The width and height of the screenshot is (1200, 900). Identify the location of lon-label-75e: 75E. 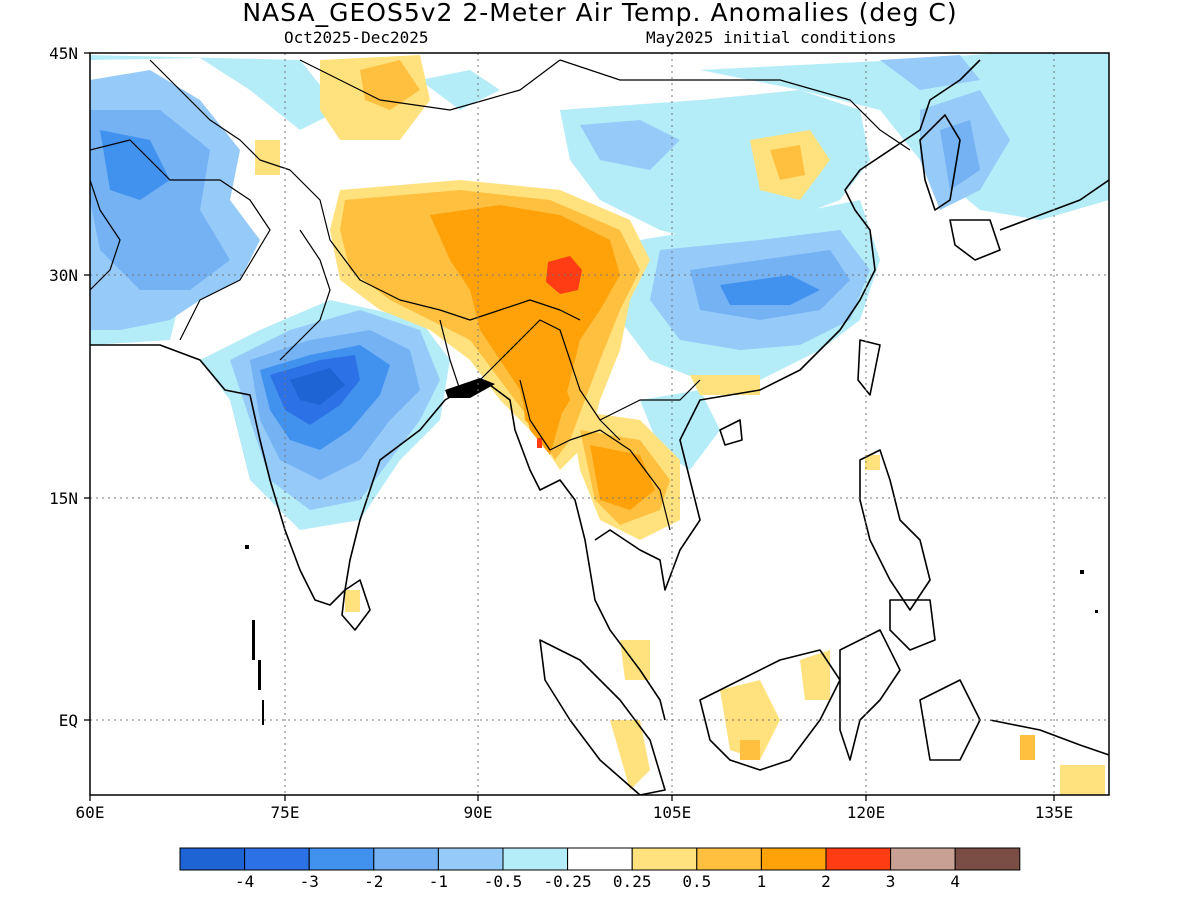
(285, 812).